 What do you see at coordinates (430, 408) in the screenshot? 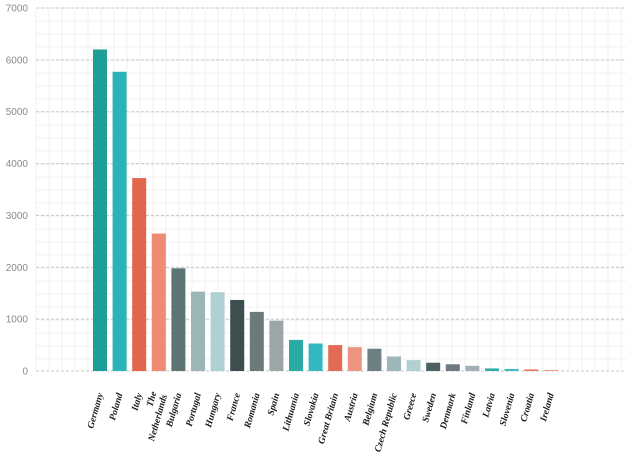
I see `x-tick-label: Sweden` at bounding box center [430, 408].